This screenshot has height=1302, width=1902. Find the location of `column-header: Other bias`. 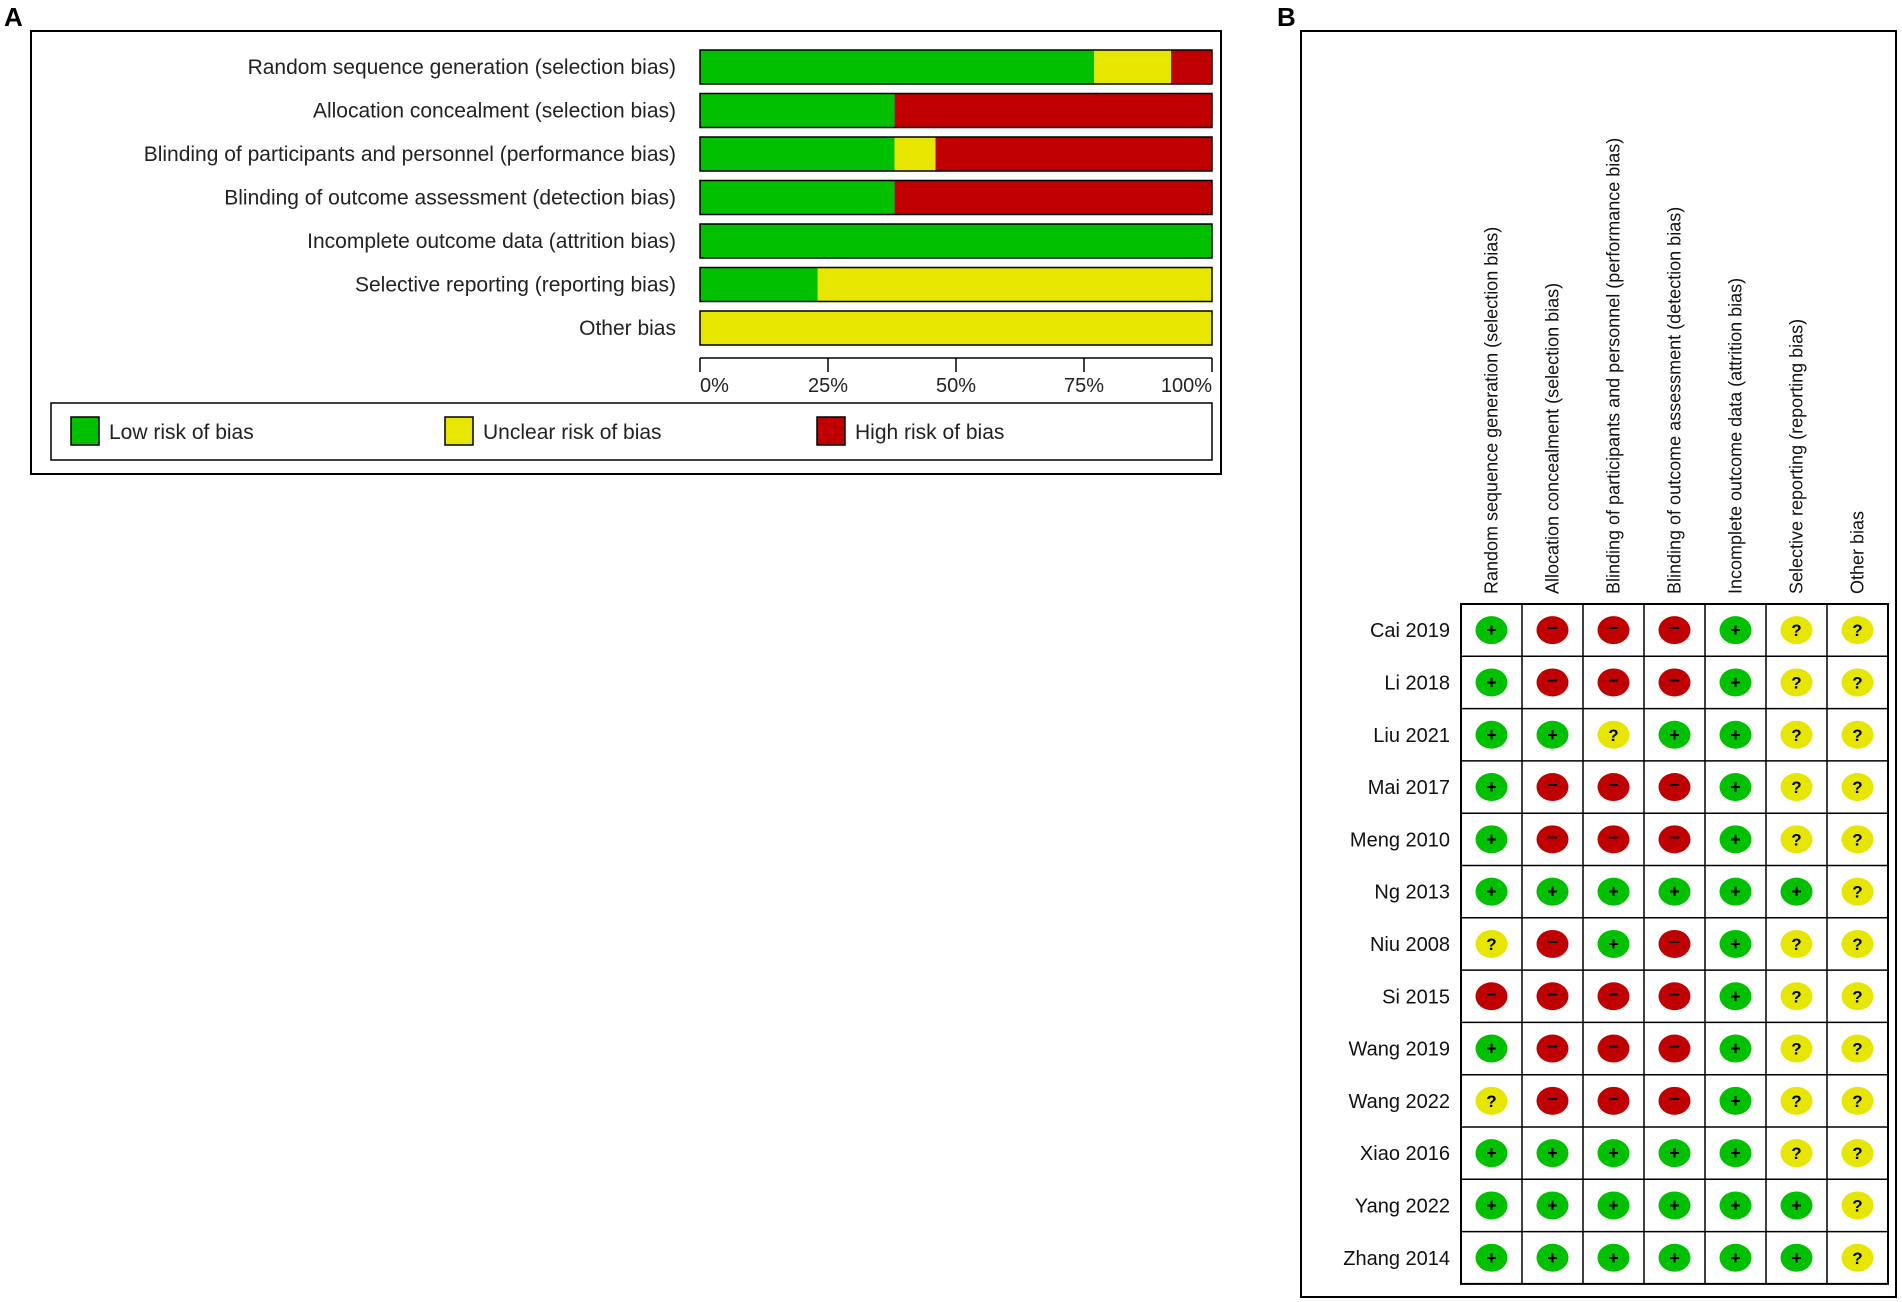

column-header: Other bias is located at coordinates (1858, 552).